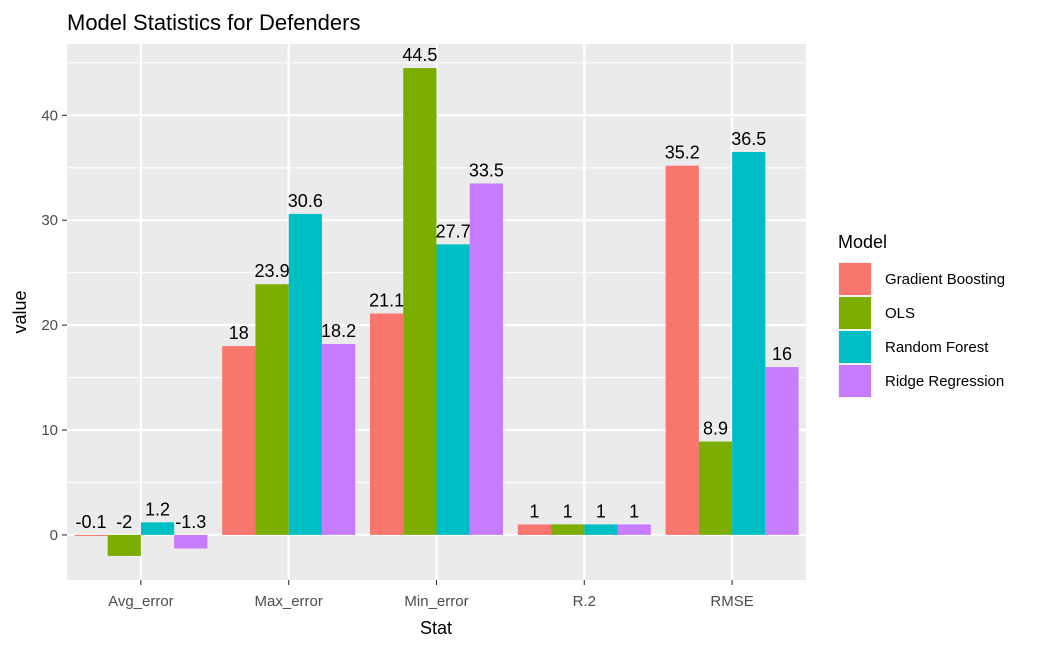 This screenshot has height=648, width=1050. I want to click on legend-label: OLS, so click(900, 313).